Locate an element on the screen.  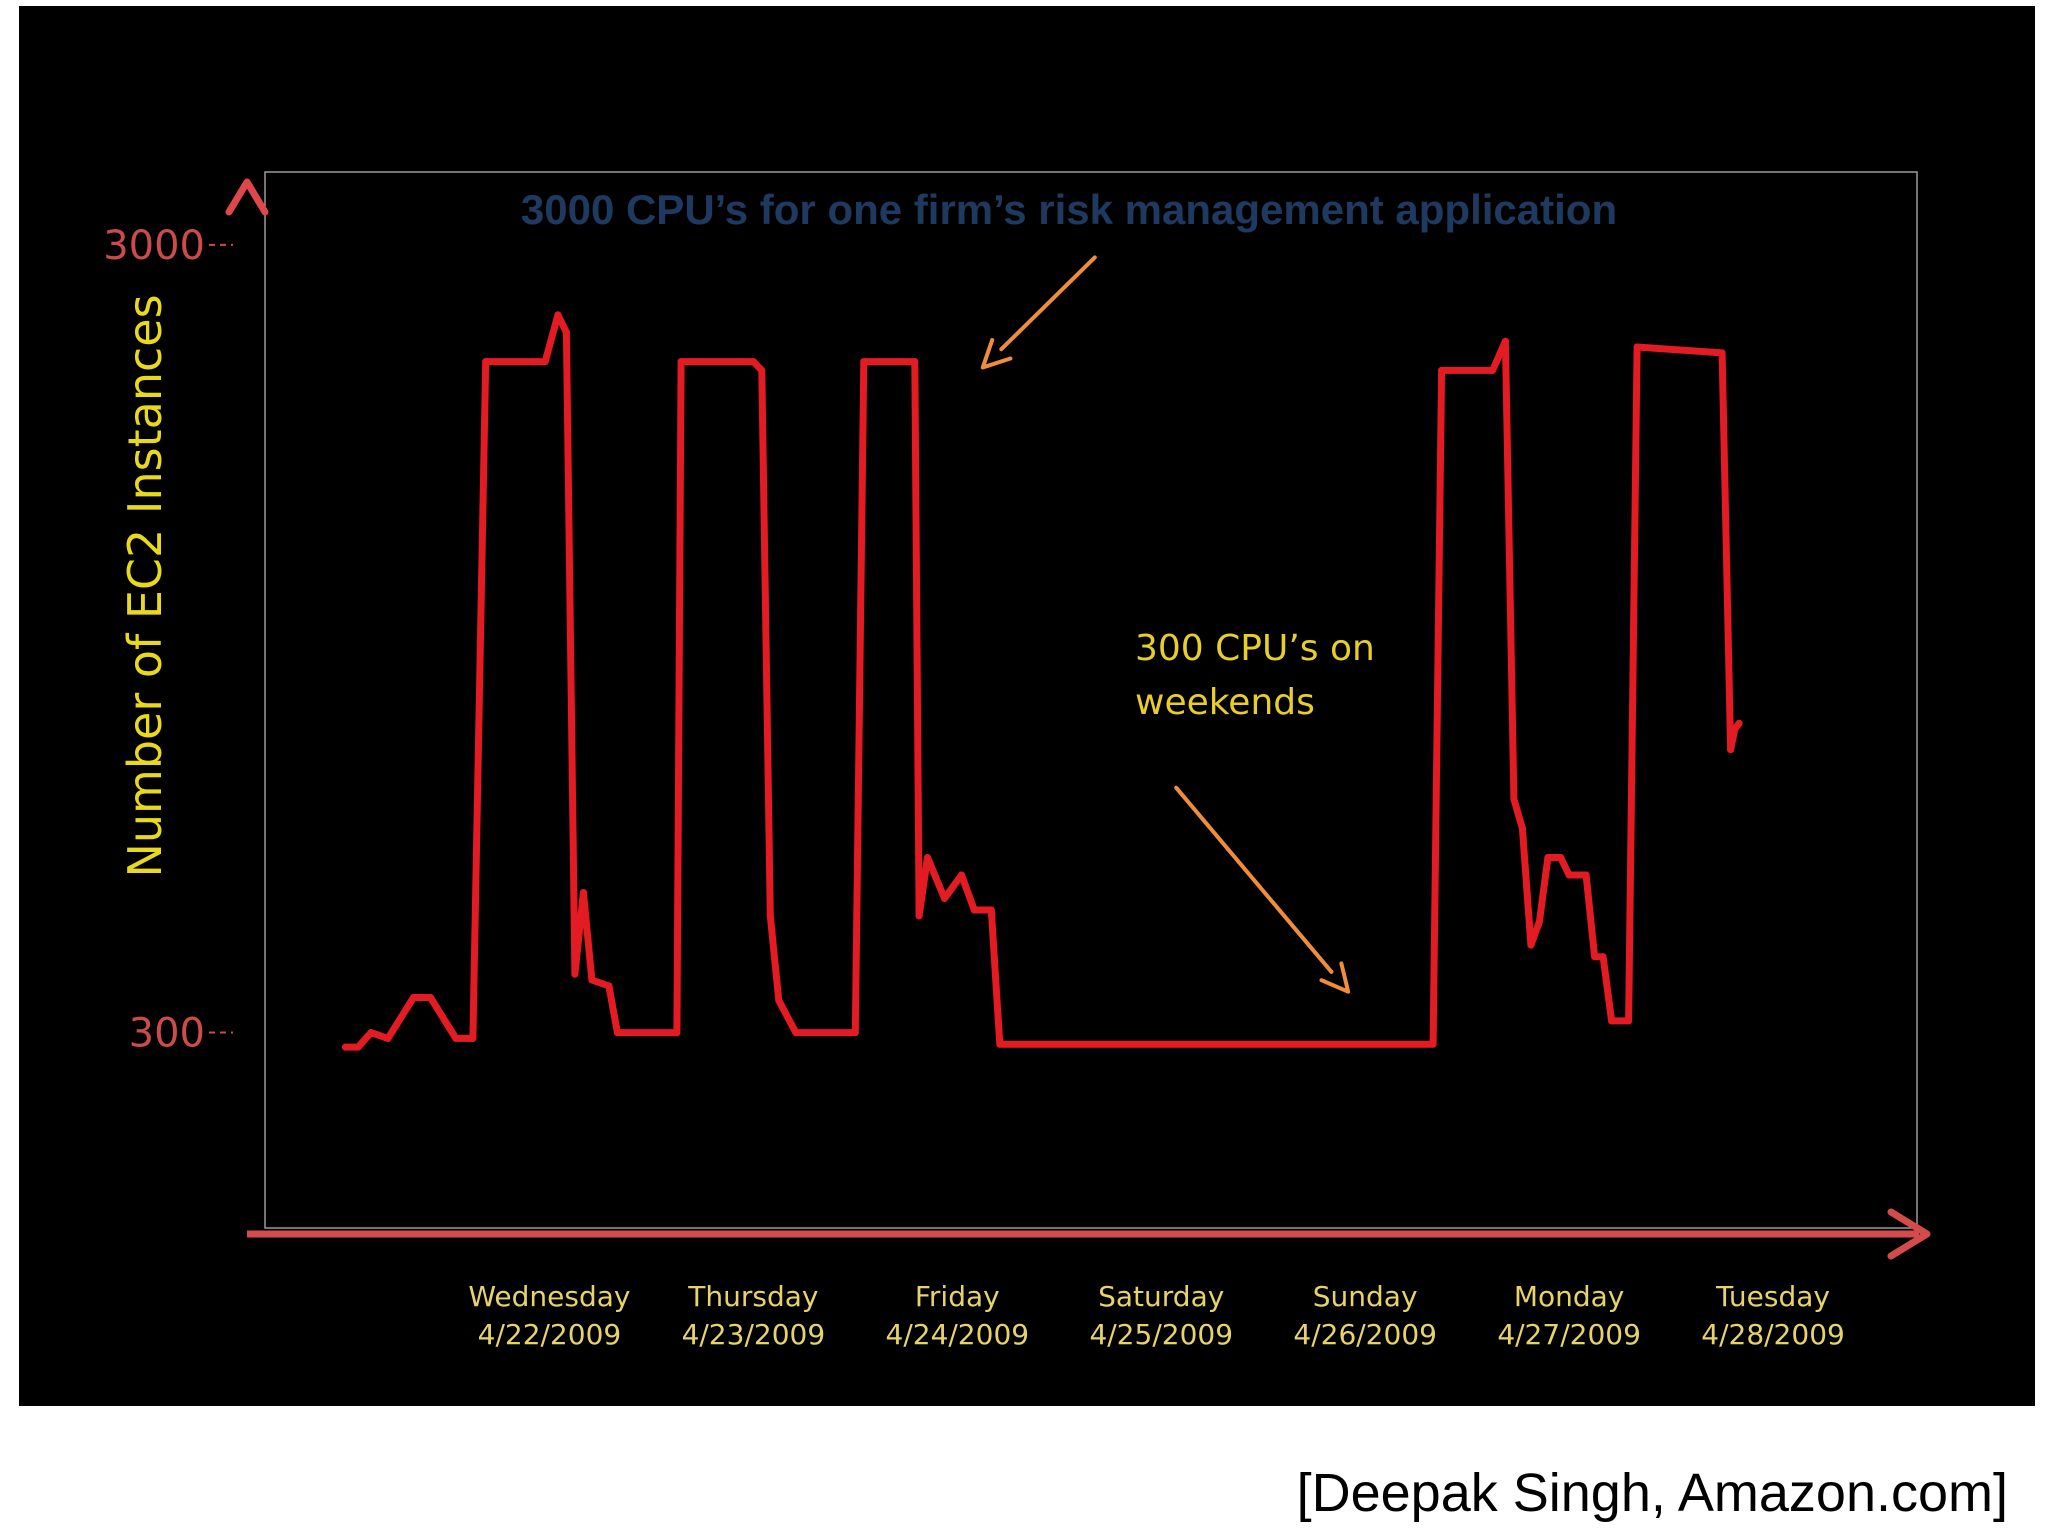
annotation-weekend-arrow-head is located at coordinates (1335, 977).